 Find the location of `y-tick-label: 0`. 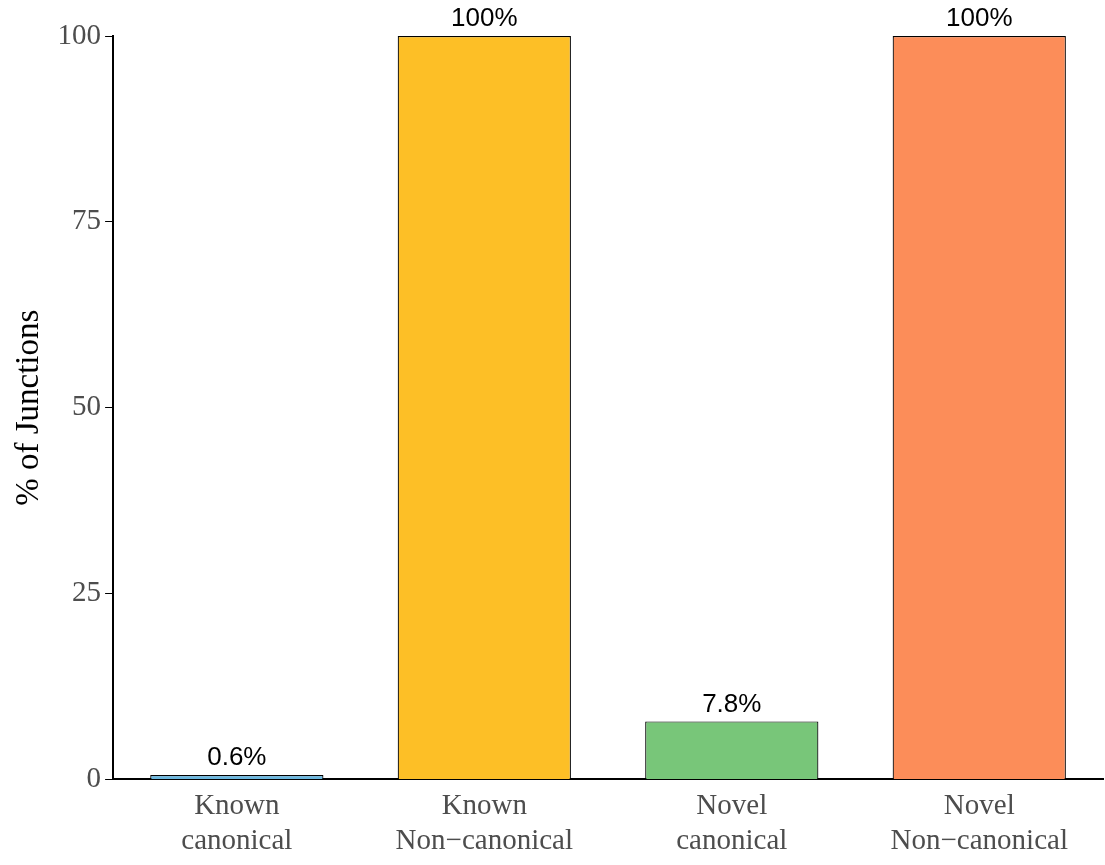

y-tick-label: 0 is located at coordinates (94, 777).